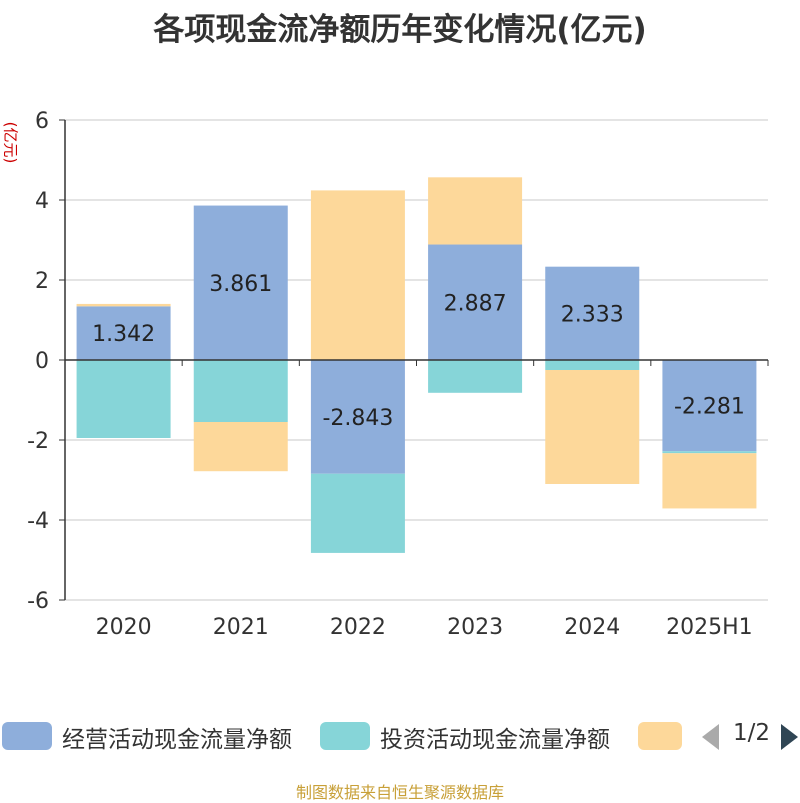  Describe the element at coordinates (38, 521) in the screenshot. I see `y-tick-label: -4` at that location.